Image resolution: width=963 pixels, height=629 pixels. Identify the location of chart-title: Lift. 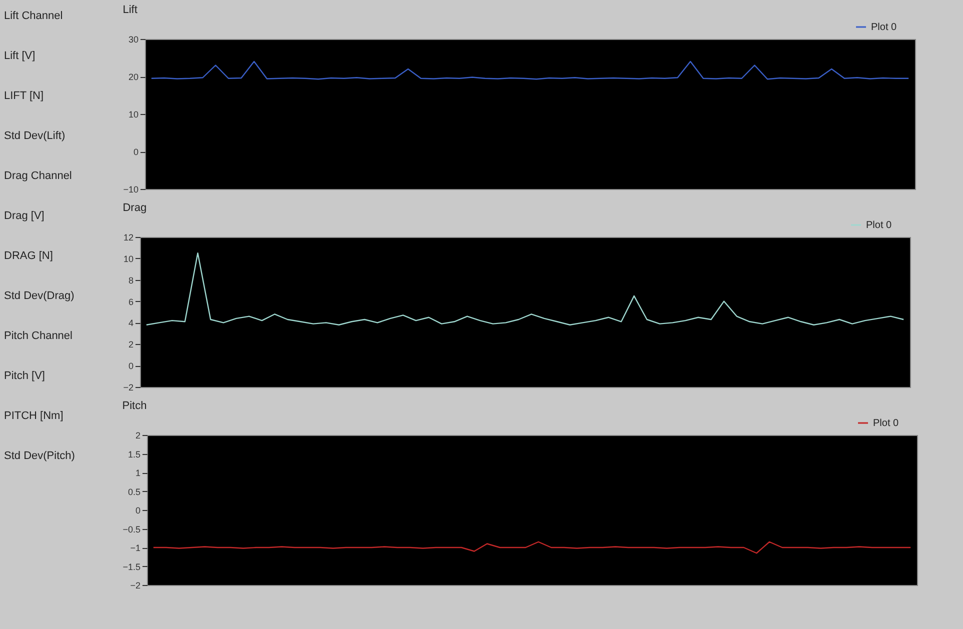
(130, 10).